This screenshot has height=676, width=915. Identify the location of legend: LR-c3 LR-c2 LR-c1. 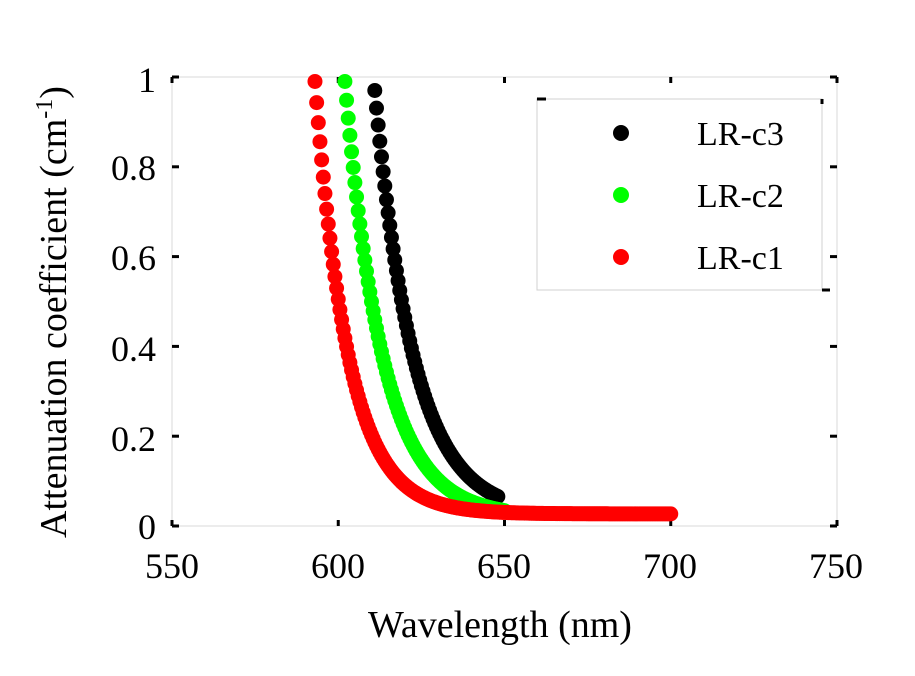
(683, 194).